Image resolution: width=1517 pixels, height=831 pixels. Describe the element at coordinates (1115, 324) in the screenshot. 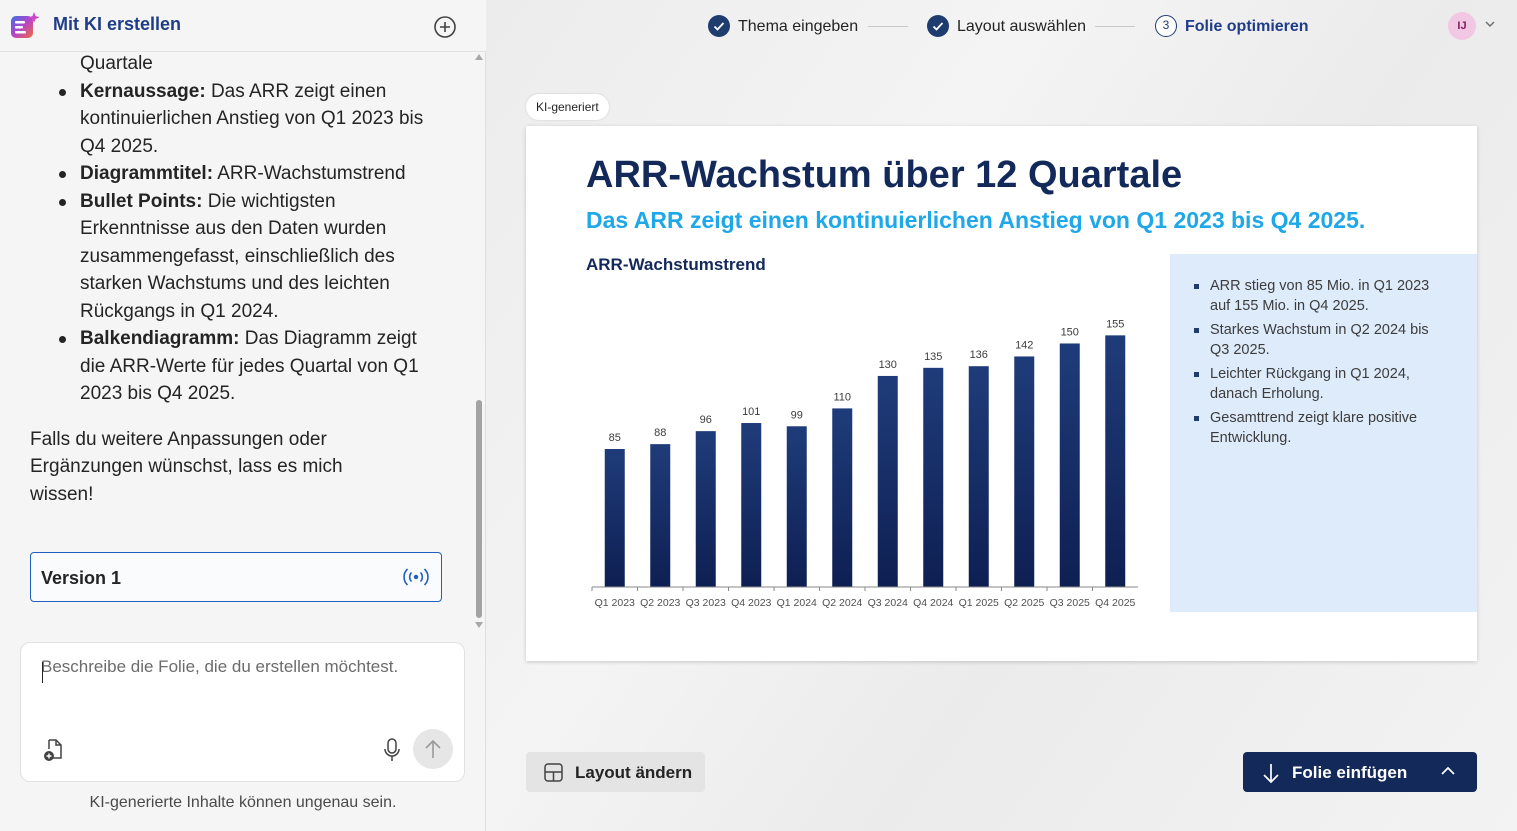

I see `bar-value-label: 155` at that location.